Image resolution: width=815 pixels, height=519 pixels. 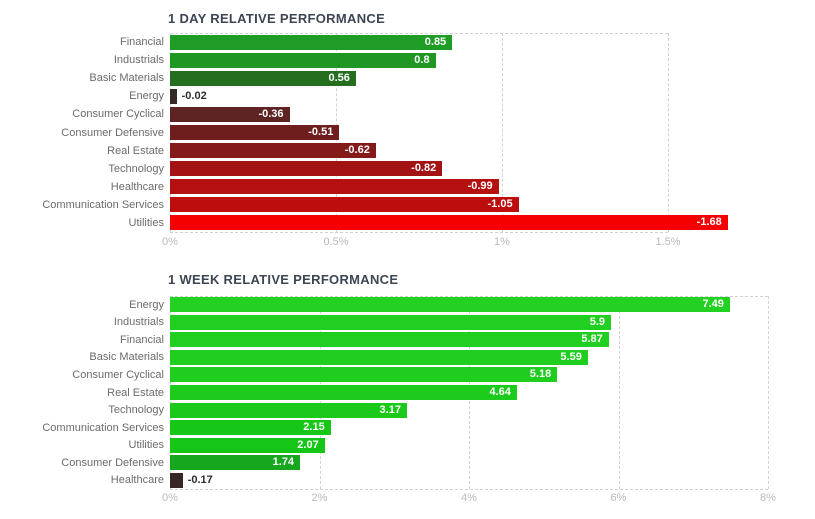 What do you see at coordinates (271, 113) in the screenshot?
I see `value-label: -0.36` at bounding box center [271, 113].